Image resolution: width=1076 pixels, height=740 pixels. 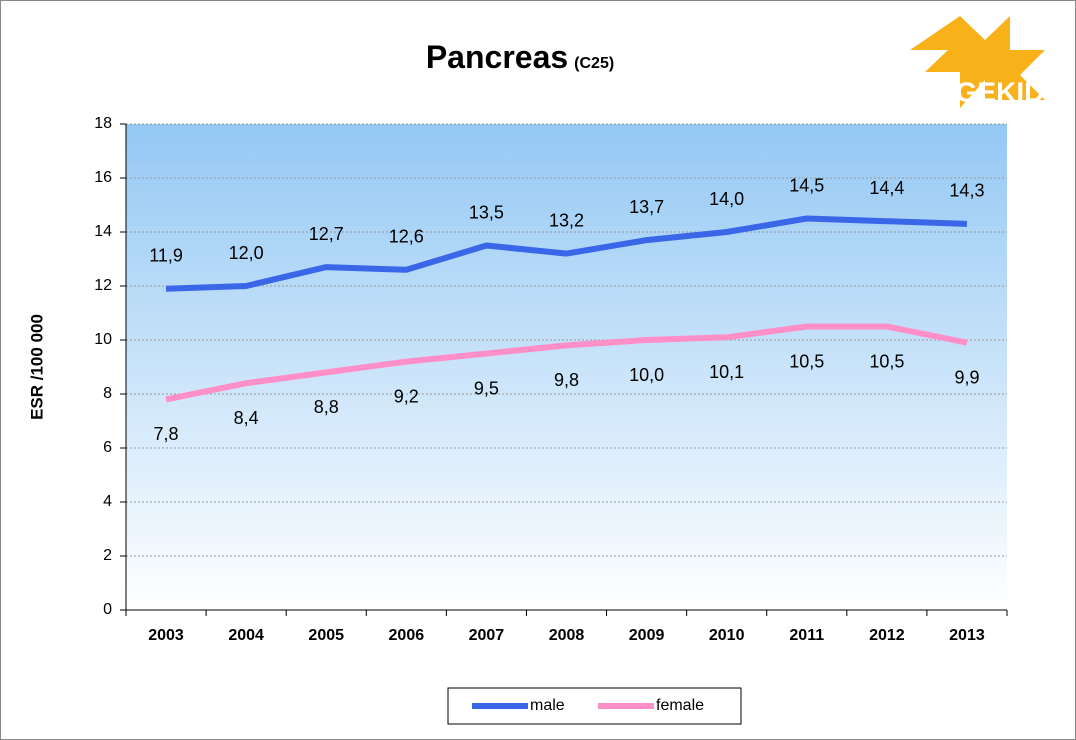 I want to click on y-tick-label: 0, so click(x=107, y=609).